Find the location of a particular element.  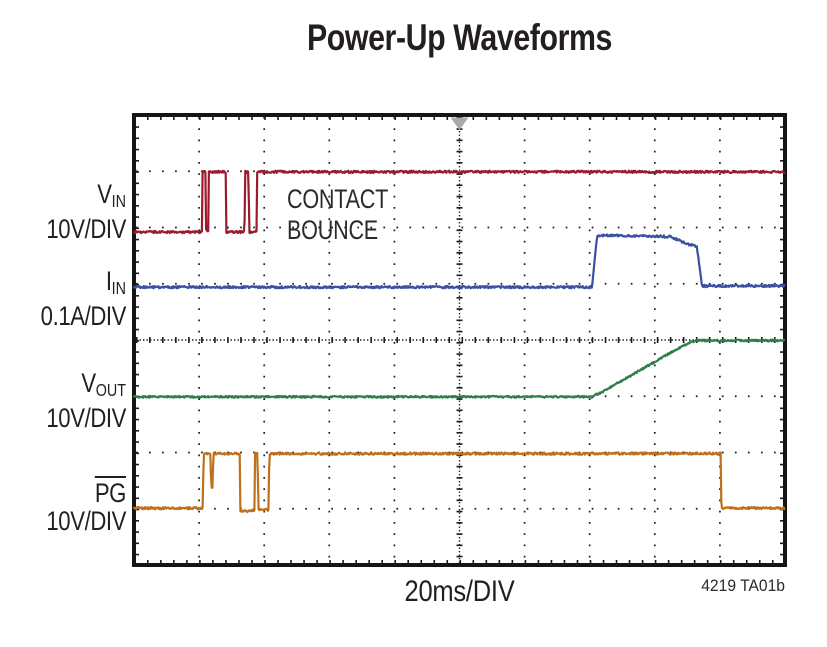

trace-vout is located at coordinates (459, 368).